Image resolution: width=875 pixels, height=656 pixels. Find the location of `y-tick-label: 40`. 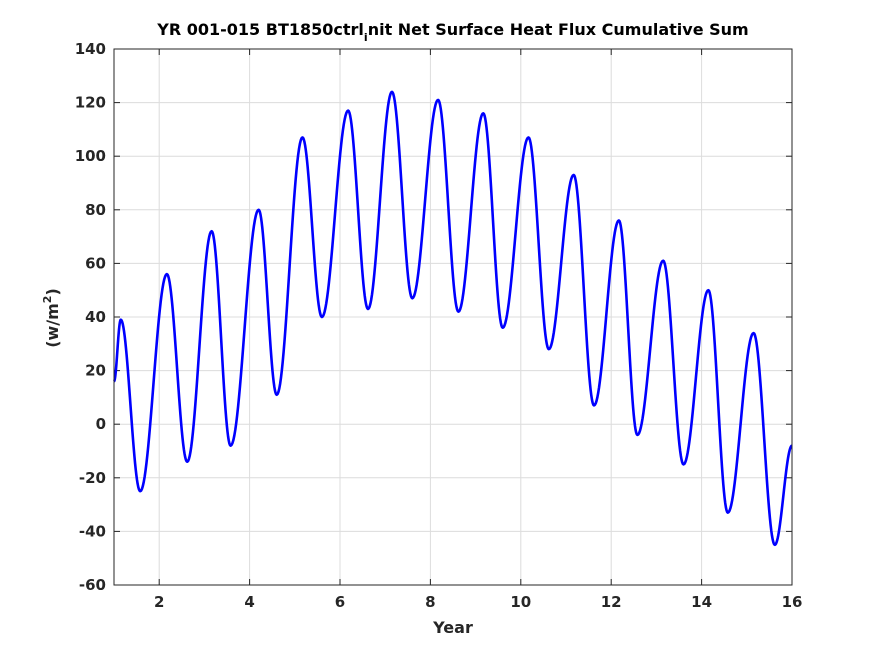

y-tick-label: 40 is located at coordinates (95, 317).